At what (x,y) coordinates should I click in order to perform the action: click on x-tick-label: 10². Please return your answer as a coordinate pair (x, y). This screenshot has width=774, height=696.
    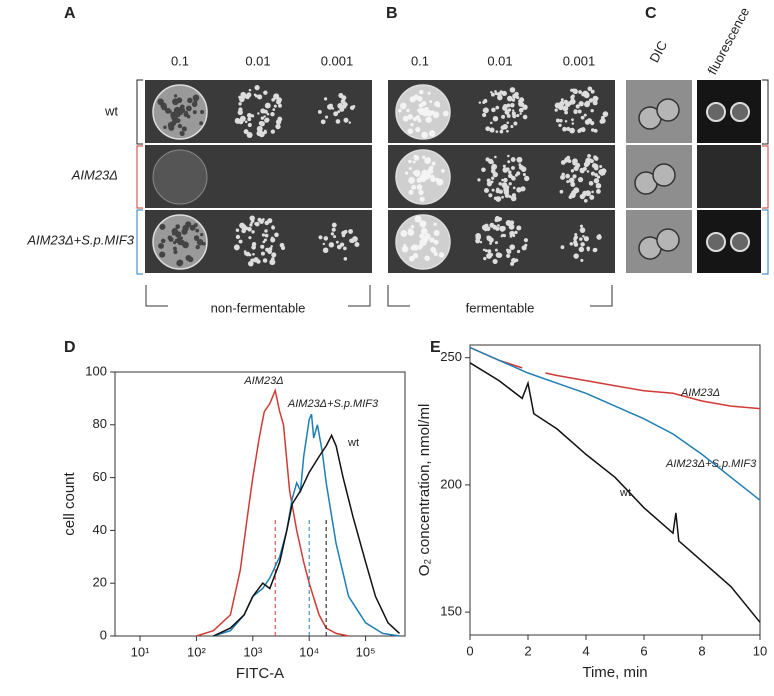
    Looking at the image, I should click on (196, 651).